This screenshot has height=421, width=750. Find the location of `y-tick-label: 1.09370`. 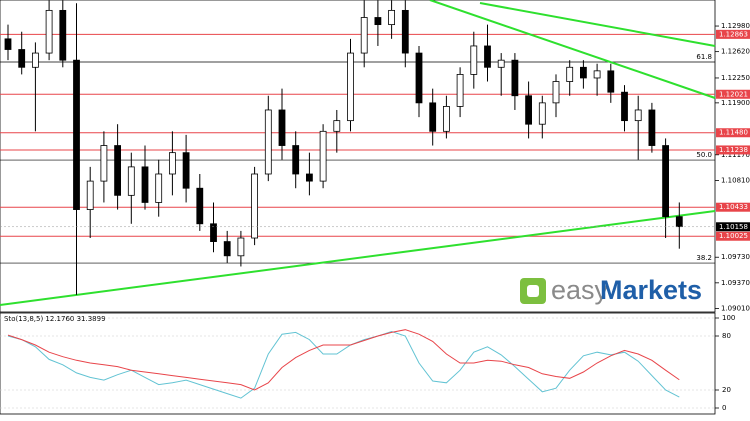

y-tick-label: 1.09370 is located at coordinates (735, 283).